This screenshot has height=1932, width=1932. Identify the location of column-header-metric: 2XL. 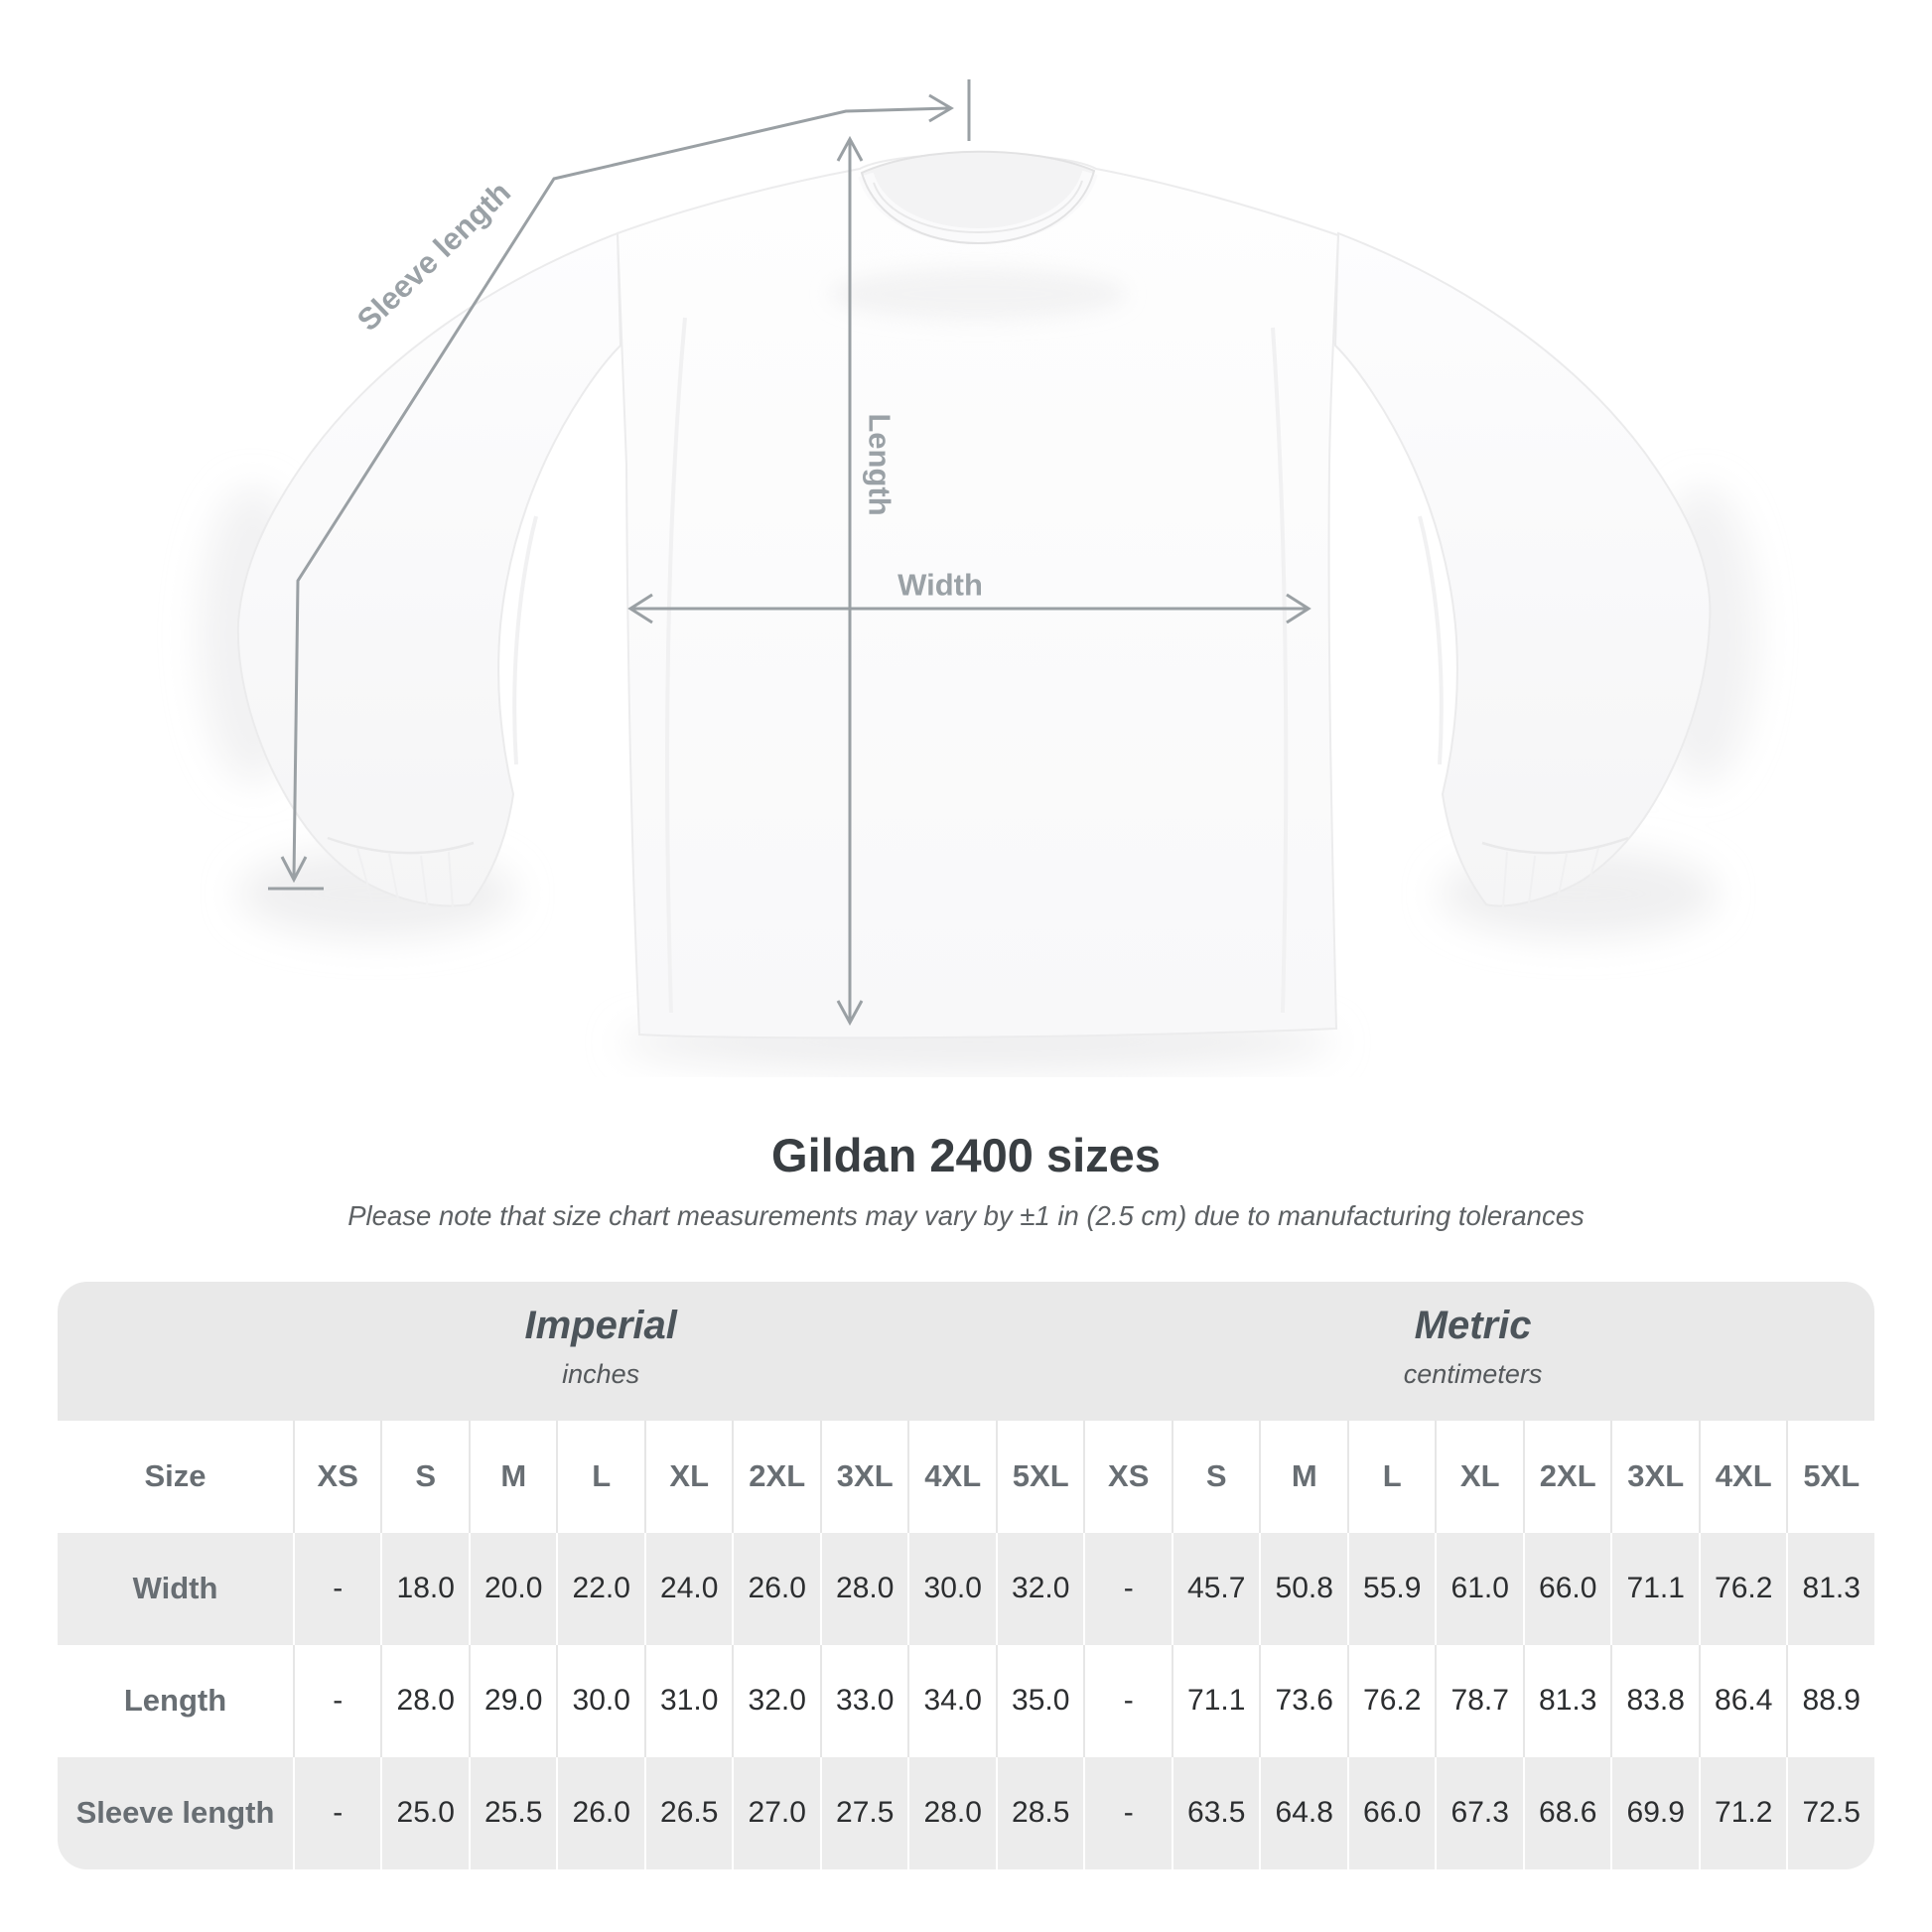
(1566, 1477).